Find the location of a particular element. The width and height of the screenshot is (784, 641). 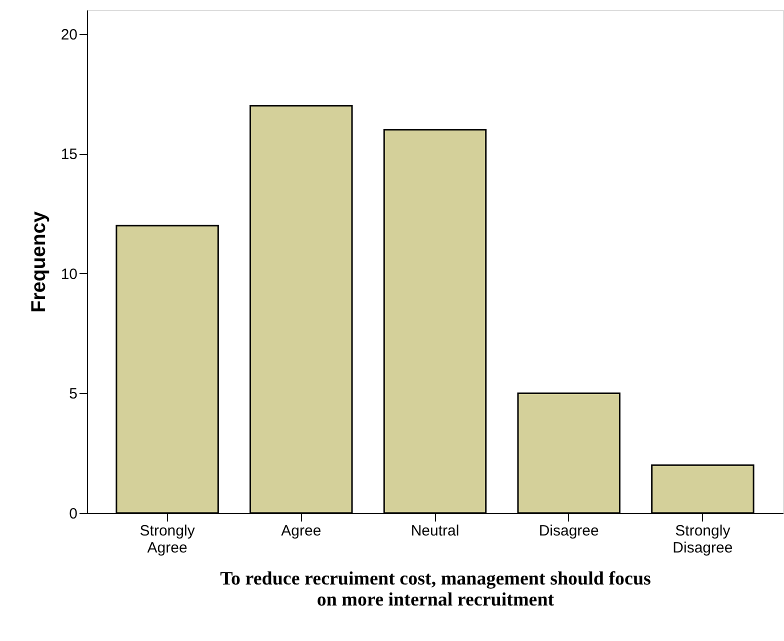

x-tick-label: Strongly Disagree is located at coordinates (702, 539).